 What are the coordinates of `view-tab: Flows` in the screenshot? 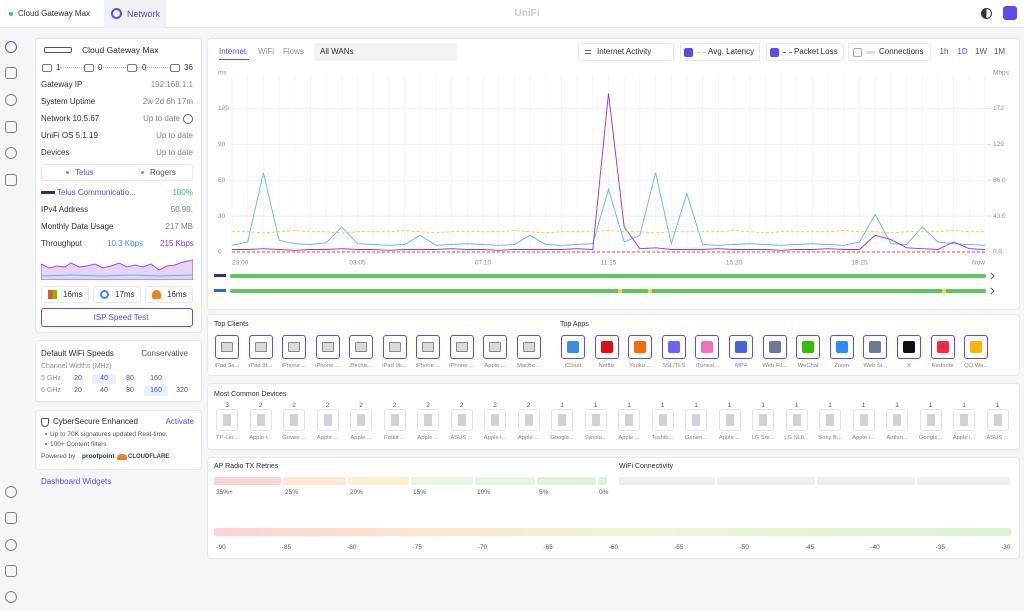 It's located at (293, 51).